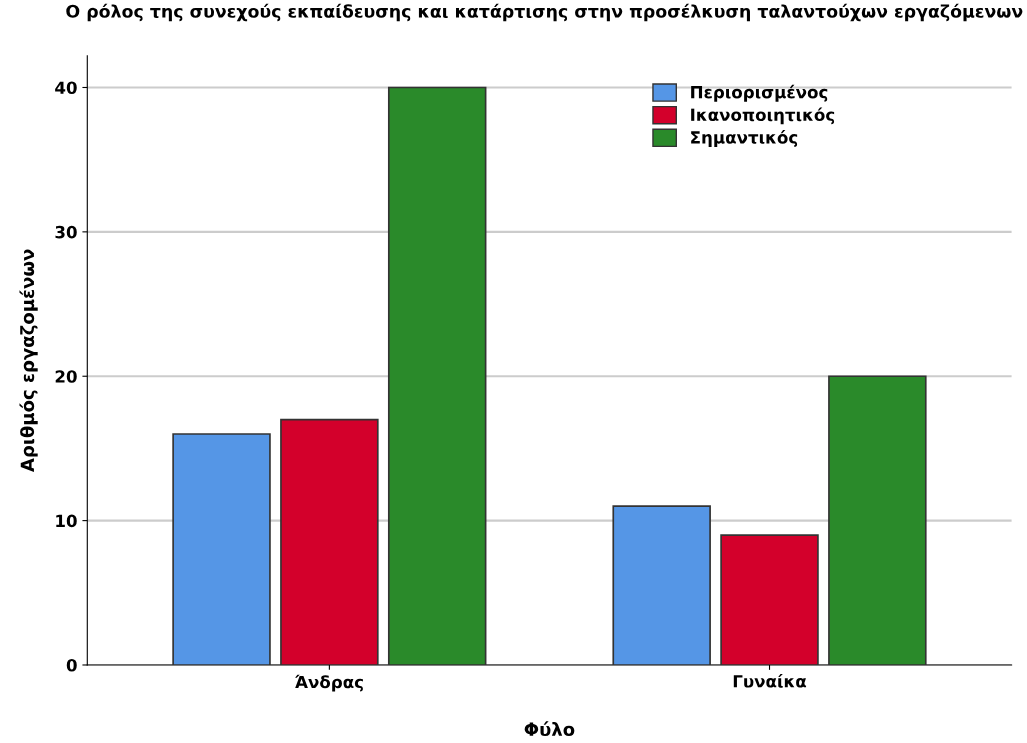 This screenshot has width=1027, height=743. Describe the element at coordinates (759, 93) in the screenshot. I see `legend-label: Περιορισμένος` at that location.